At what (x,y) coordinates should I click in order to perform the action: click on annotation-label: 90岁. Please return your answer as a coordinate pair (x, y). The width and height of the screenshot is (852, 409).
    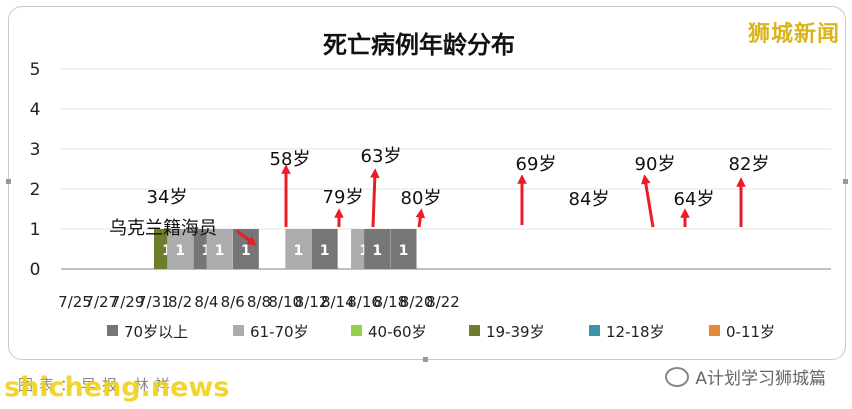
    Looking at the image, I should click on (655, 164).